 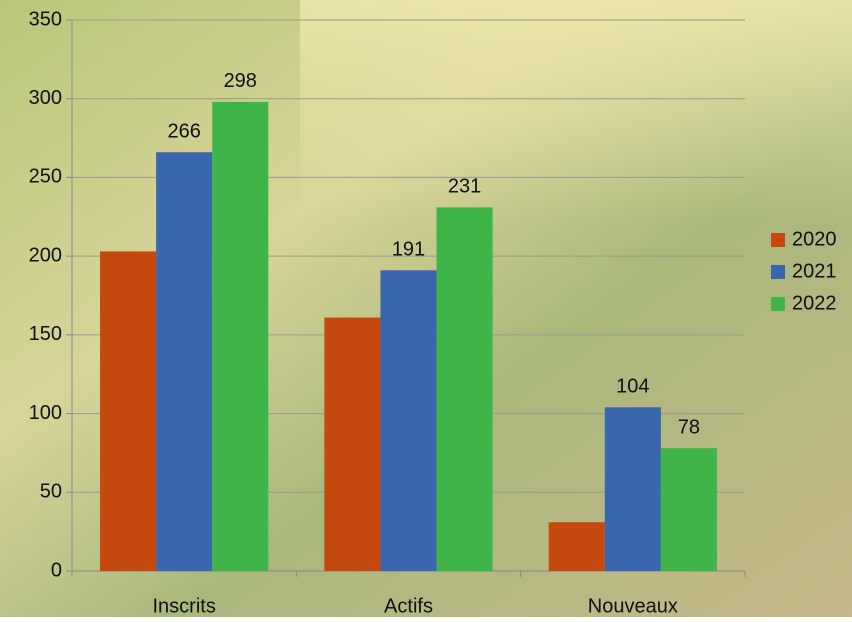 What do you see at coordinates (814, 271) in the screenshot?
I see `legend-label: 2021` at bounding box center [814, 271].